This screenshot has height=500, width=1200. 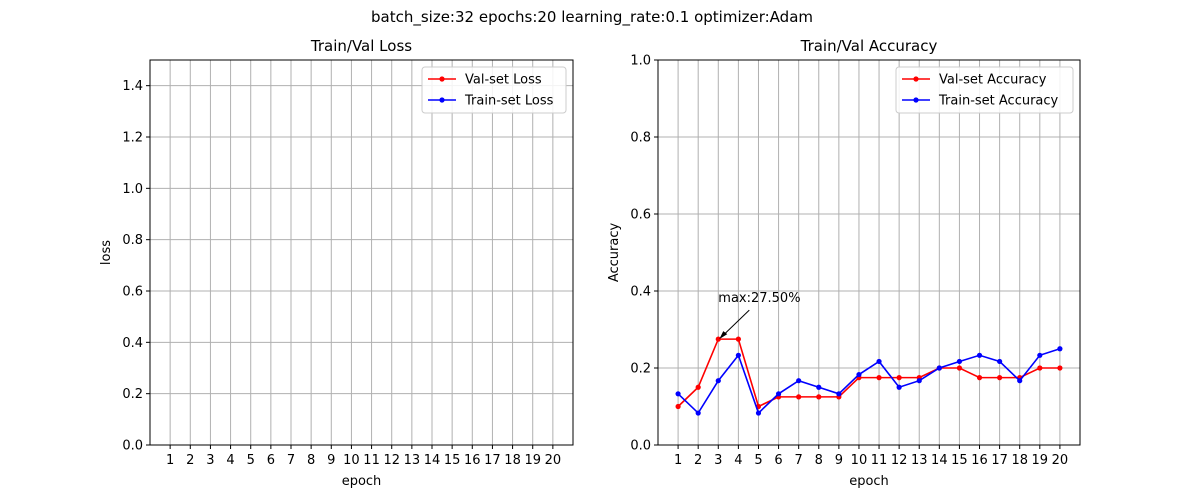 I want to click on series-line-train, so click(x=869, y=381).